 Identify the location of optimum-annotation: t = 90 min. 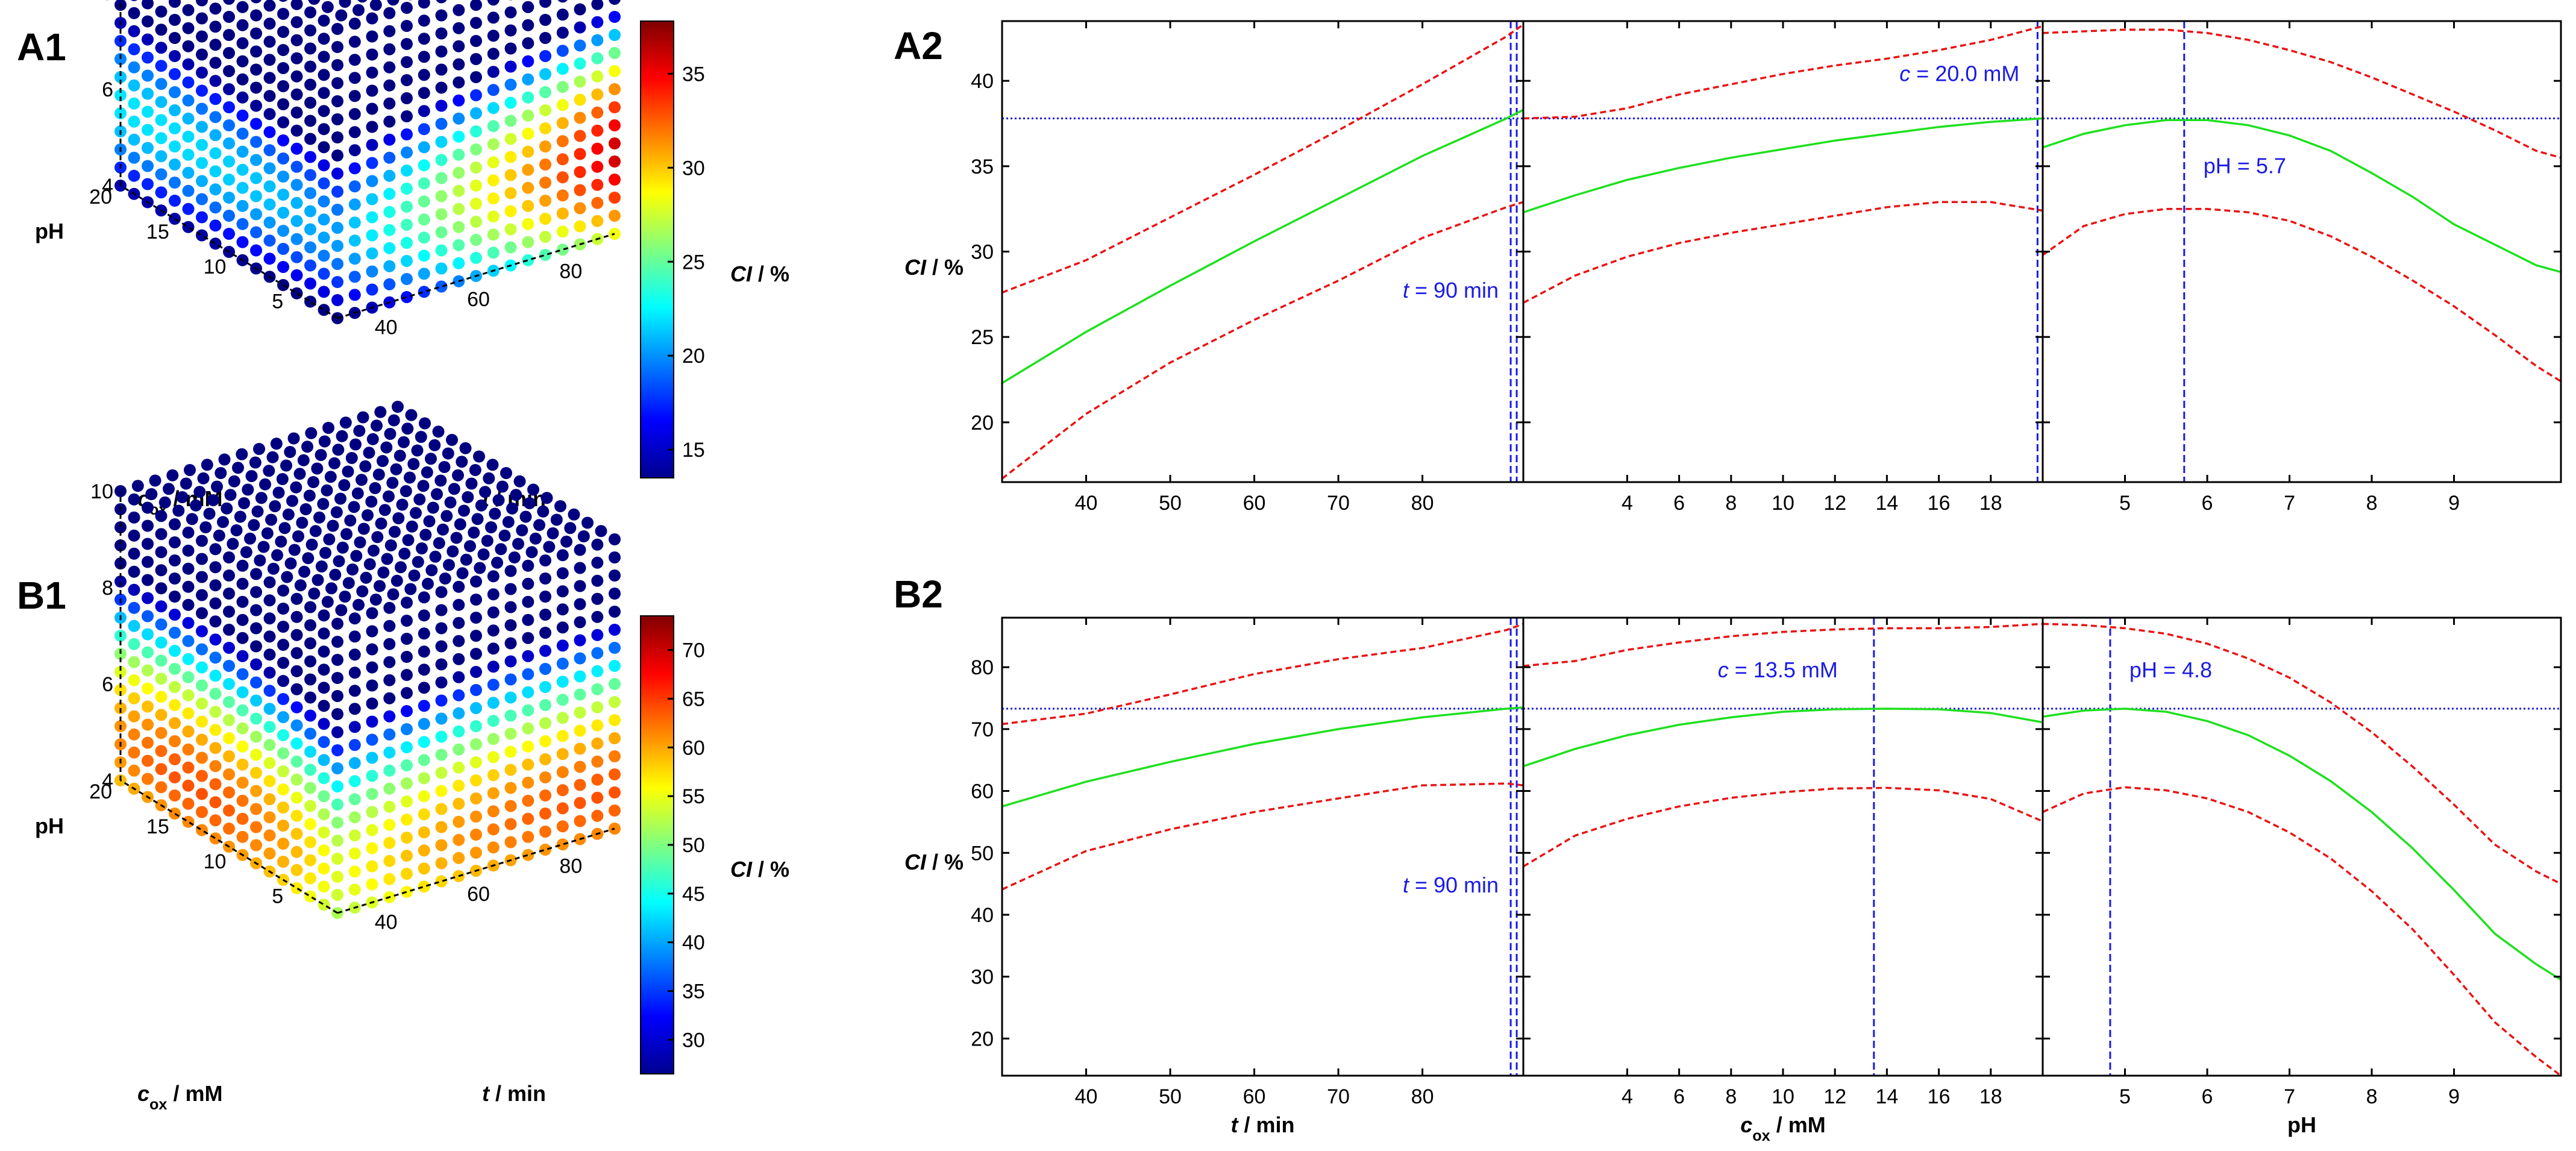
(1451, 290).